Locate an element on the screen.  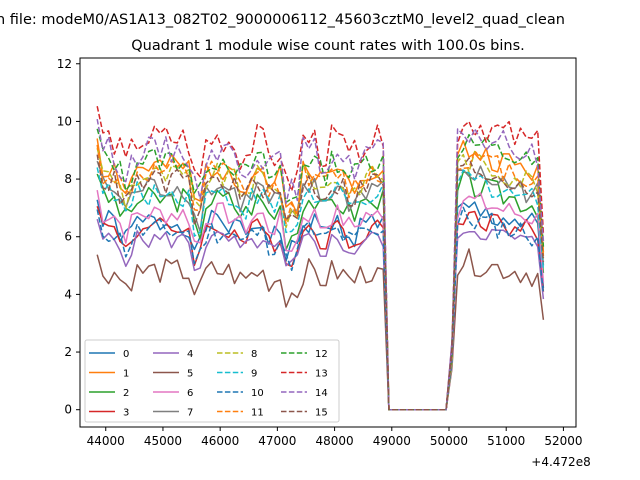
legend-label-1: 1 is located at coordinates (126, 374).